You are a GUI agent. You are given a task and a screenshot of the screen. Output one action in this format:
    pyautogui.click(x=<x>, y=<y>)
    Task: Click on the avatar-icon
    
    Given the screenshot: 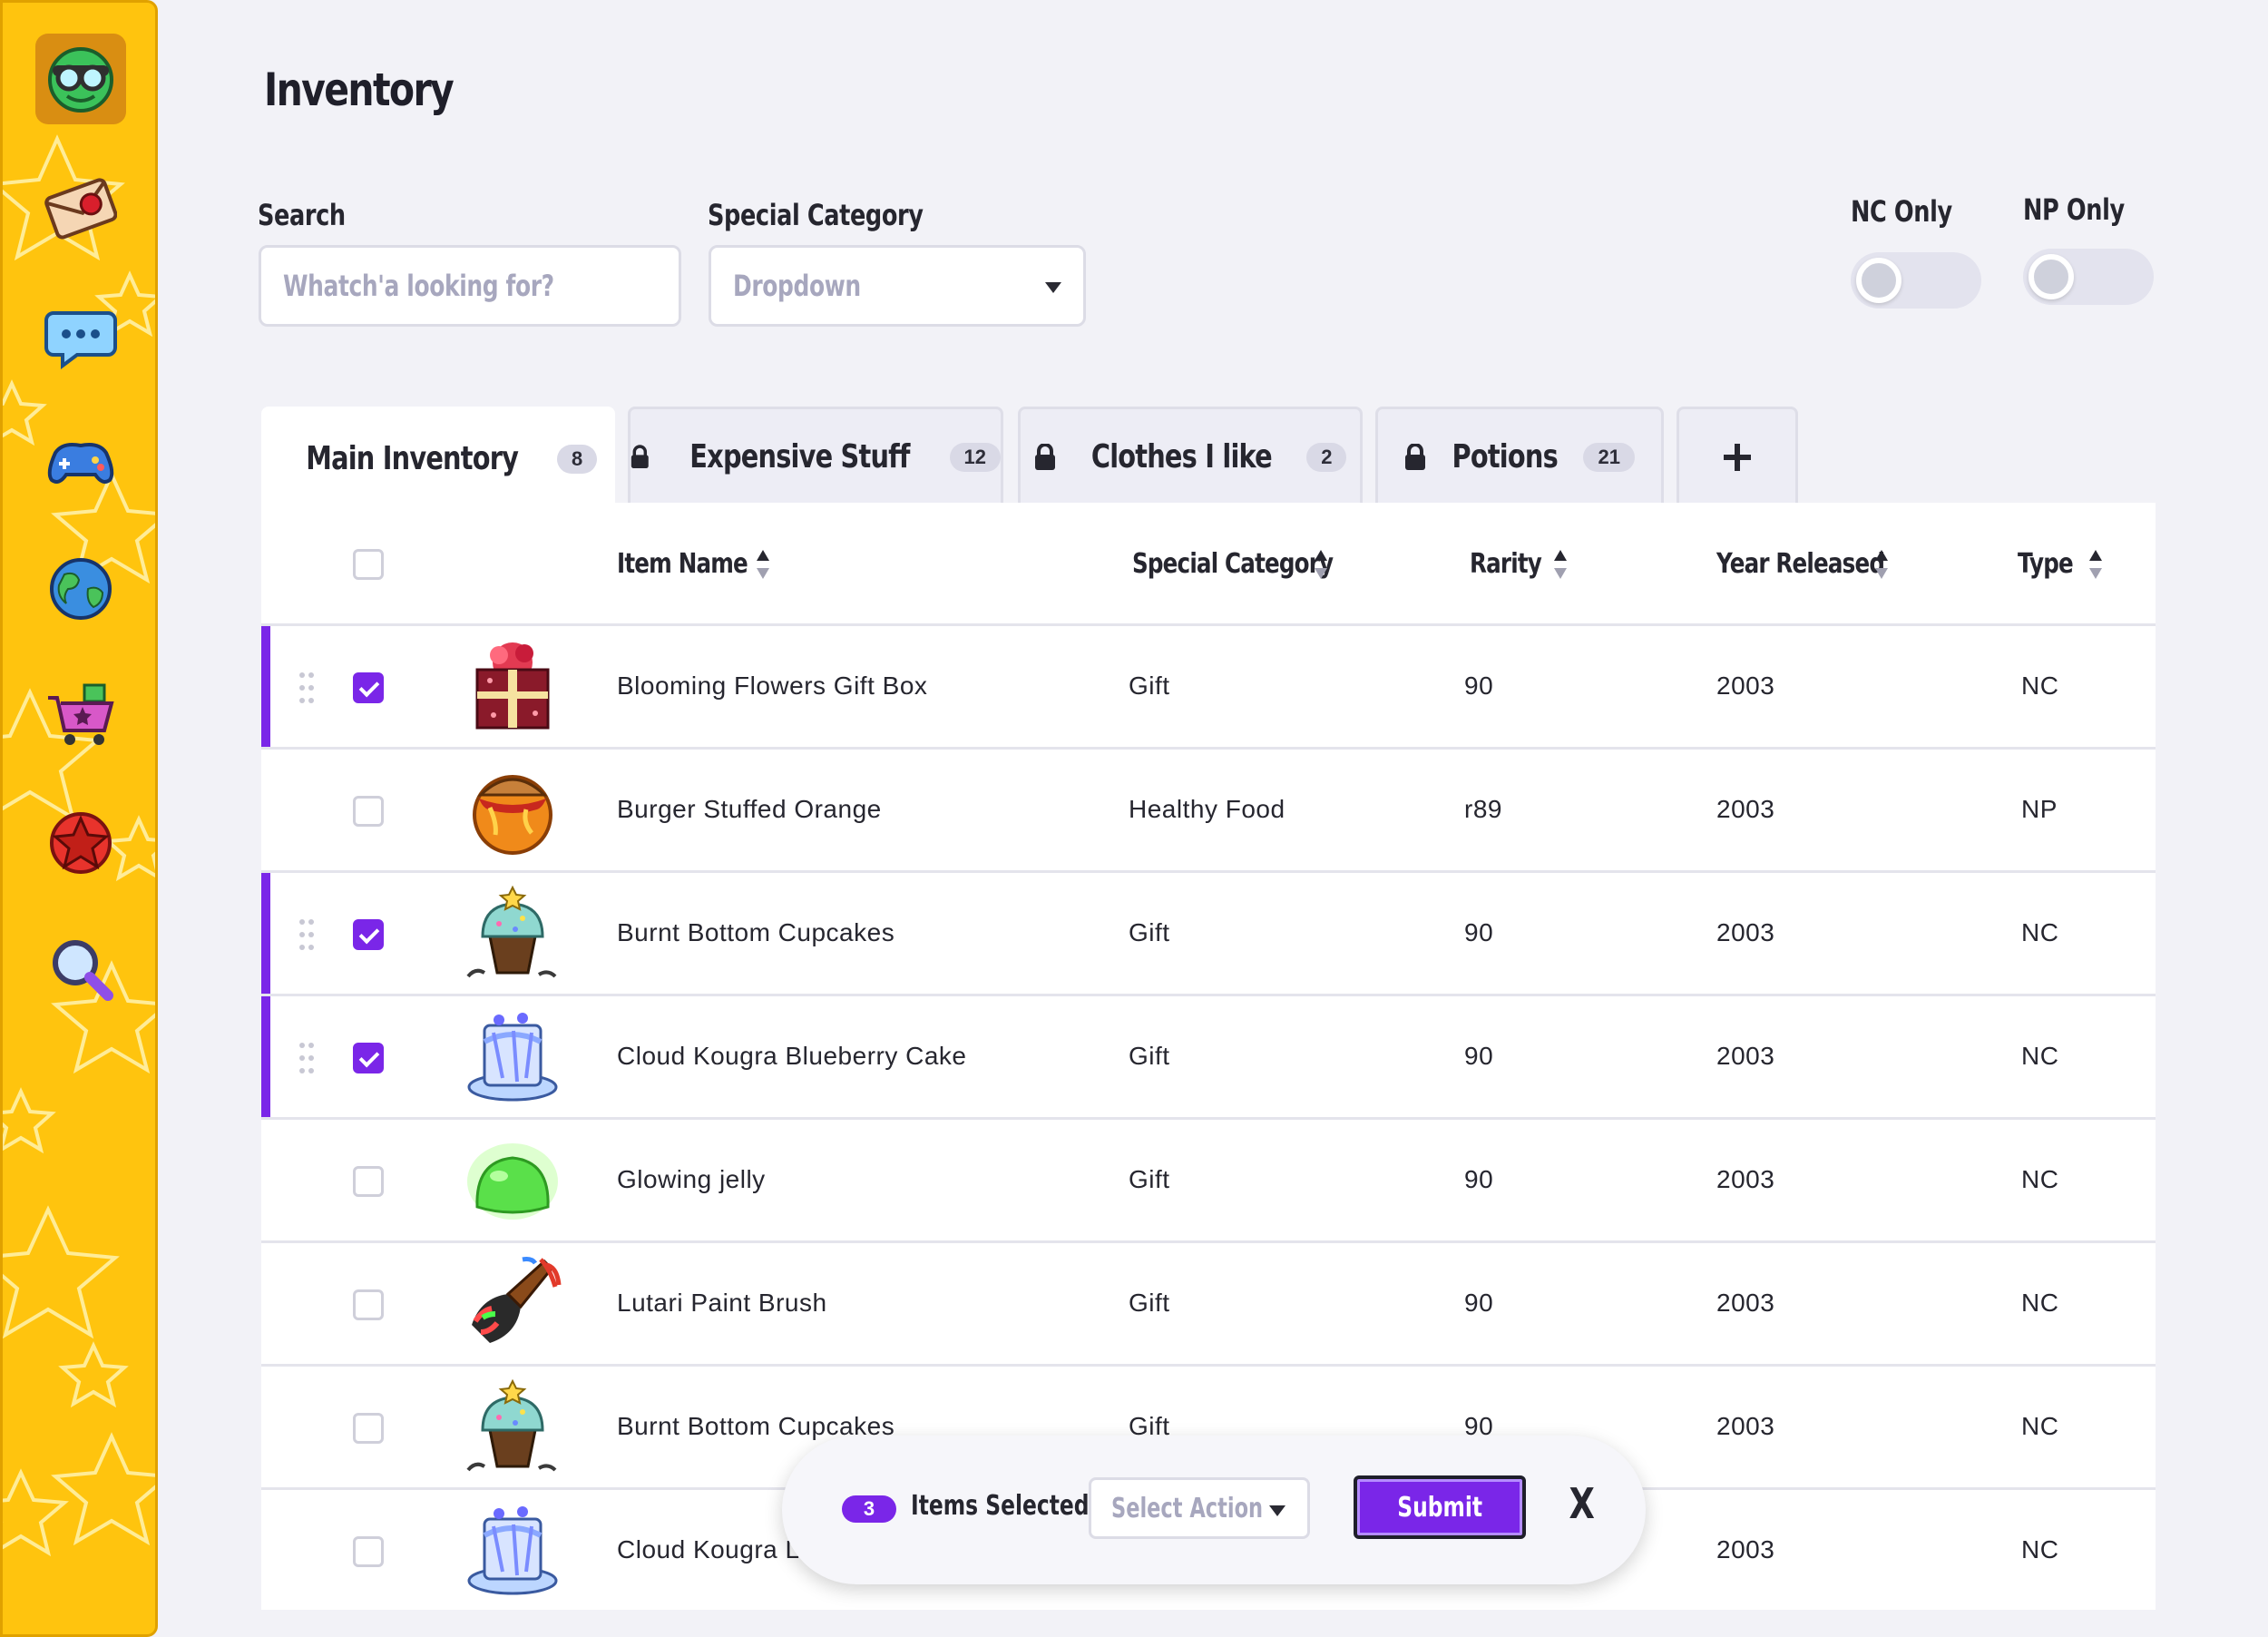 What is the action you would take?
    pyautogui.click(x=80, y=79)
    